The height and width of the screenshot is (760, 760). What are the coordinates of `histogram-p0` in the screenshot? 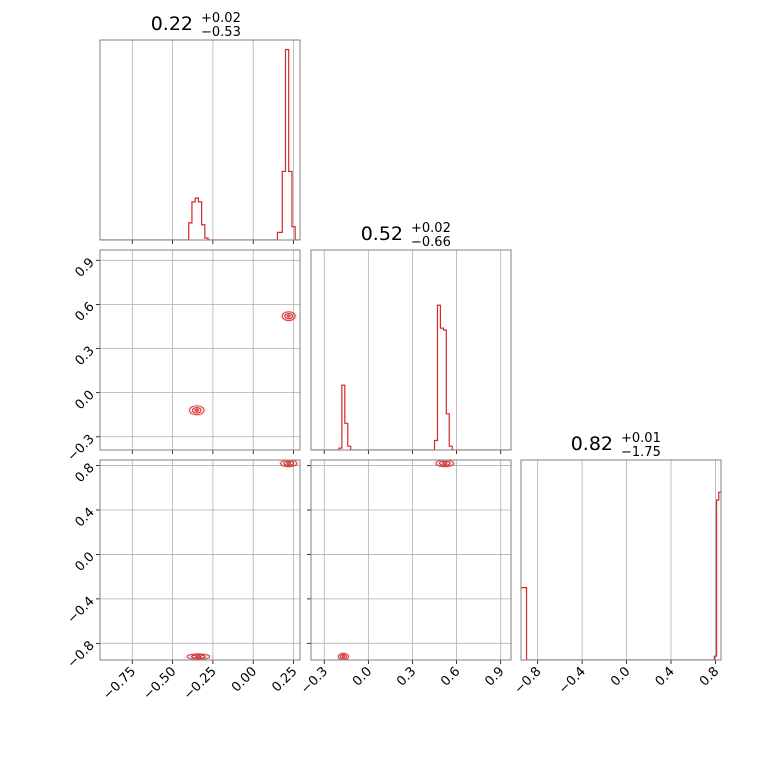 It's located at (200, 144).